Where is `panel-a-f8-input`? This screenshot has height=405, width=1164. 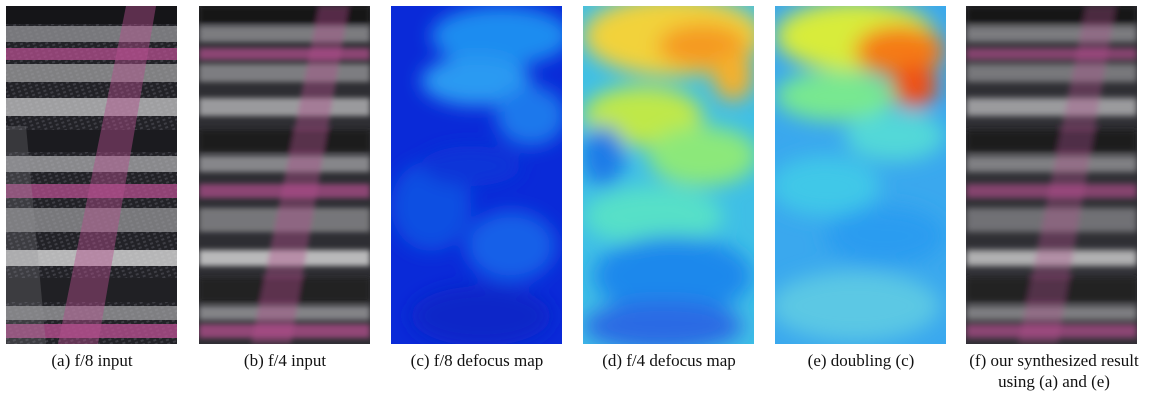 panel-a-f8-input is located at coordinates (91, 175).